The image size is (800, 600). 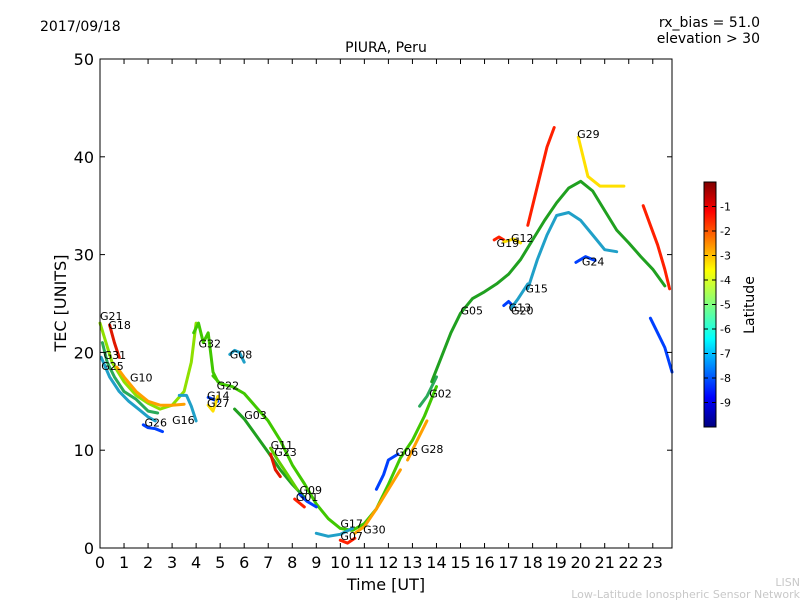 I want to click on satellite-label: G24, so click(x=593, y=261).